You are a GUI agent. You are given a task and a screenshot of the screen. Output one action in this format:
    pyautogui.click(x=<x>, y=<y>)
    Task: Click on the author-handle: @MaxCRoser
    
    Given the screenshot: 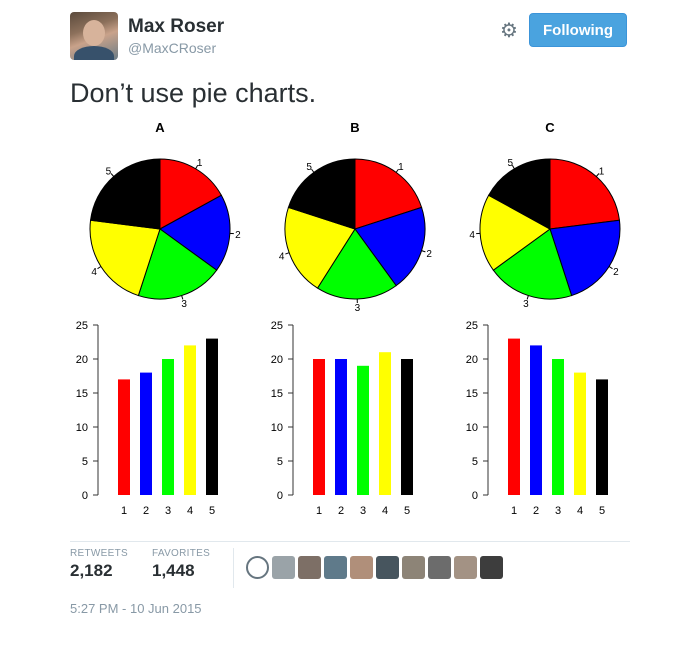 What is the action you would take?
    pyautogui.click(x=172, y=48)
    